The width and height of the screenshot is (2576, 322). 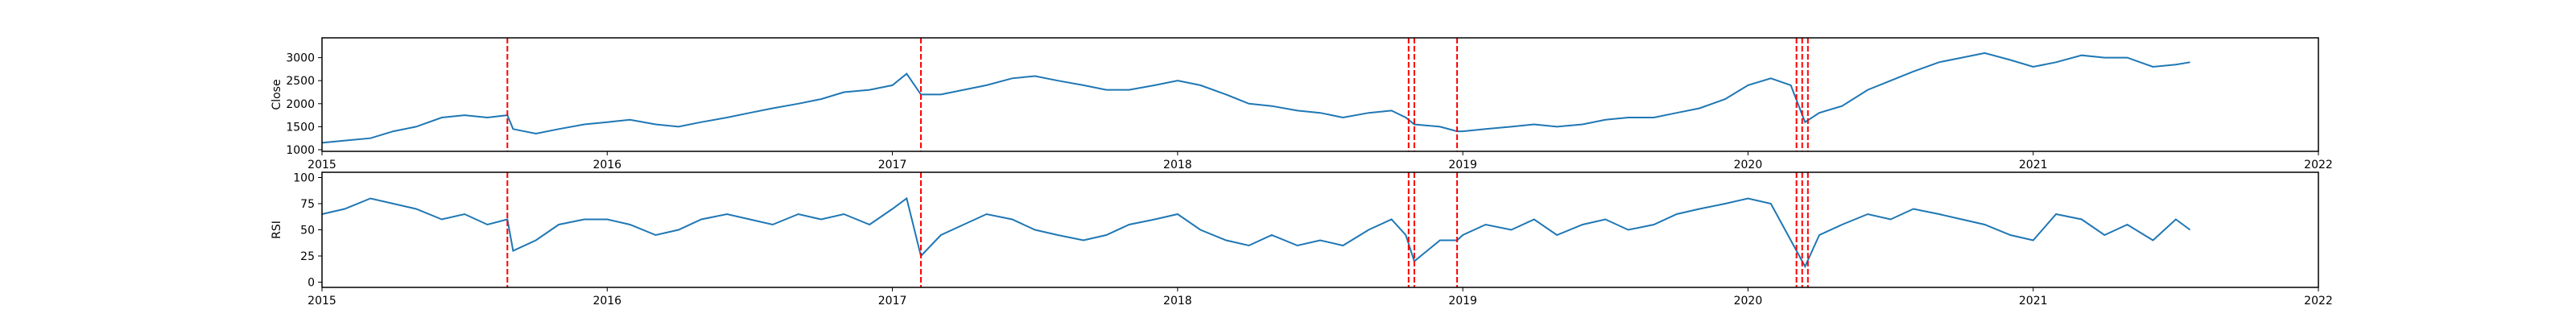 What do you see at coordinates (300, 150) in the screenshot?
I see `y-tick-label: 1000` at bounding box center [300, 150].